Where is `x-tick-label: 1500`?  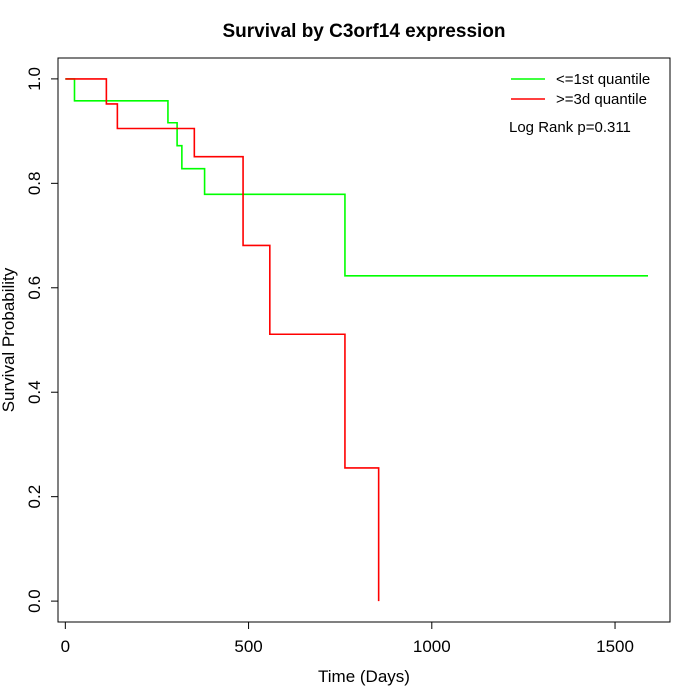
x-tick-label: 1500 is located at coordinates (615, 646).